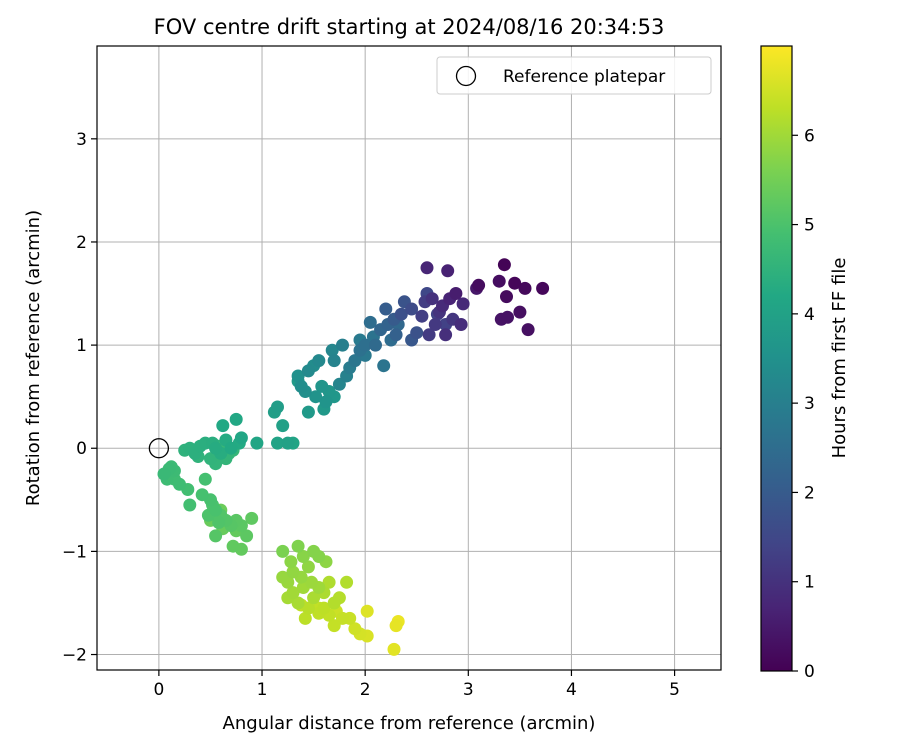 Image resolution: width=900 pixels, height=754 pixels. I want to click on x-tick-label: 3, so click(468, 690).